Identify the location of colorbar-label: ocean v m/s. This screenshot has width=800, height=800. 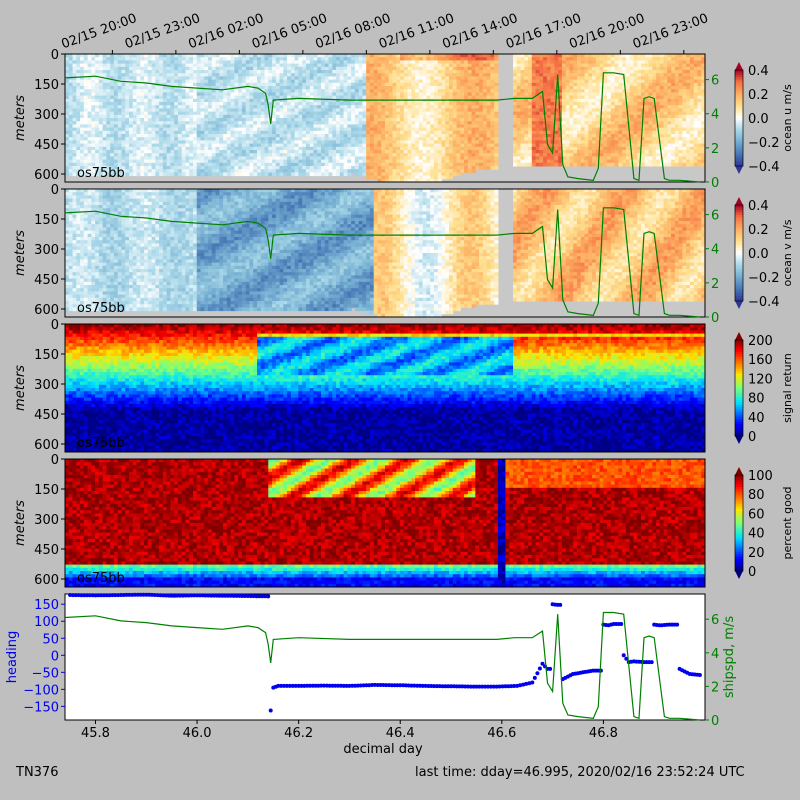
(787, 252).